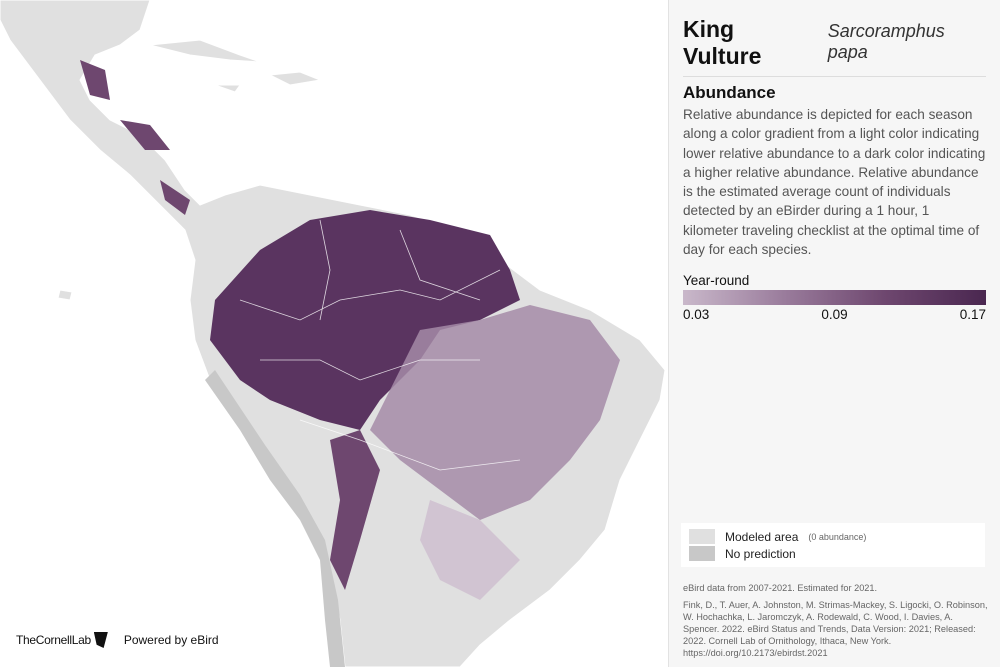 Image resolution: width=1000 pixels, height=672 pixels. What do you see at coordinates (833, 553) in the screenshot?
I see `legend-no-prediction: No prediction` at bounding box center [833, 553].